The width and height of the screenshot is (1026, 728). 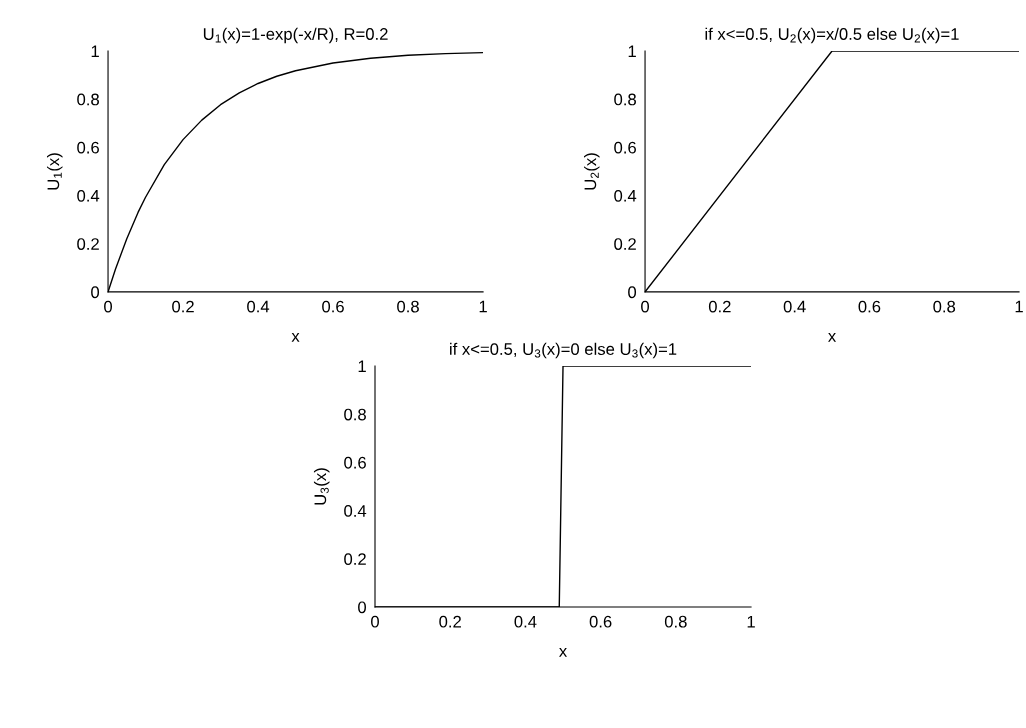 What do you see at coordinates (563, 350) in the screenshot?
I see `chart-title: if x<=0.5, U$_{3}$(x)=0 else U$_{3}$(x)=1` at bounding box center [563, 350].